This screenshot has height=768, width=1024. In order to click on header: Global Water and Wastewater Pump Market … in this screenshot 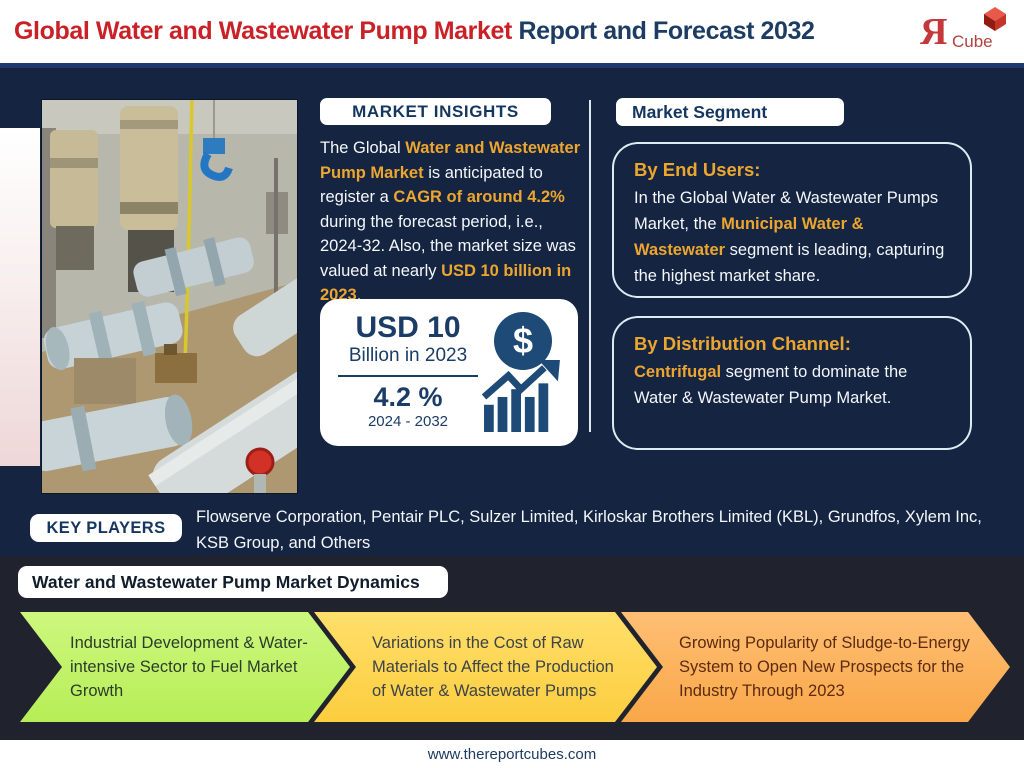, I will do `click(512, 31)`.